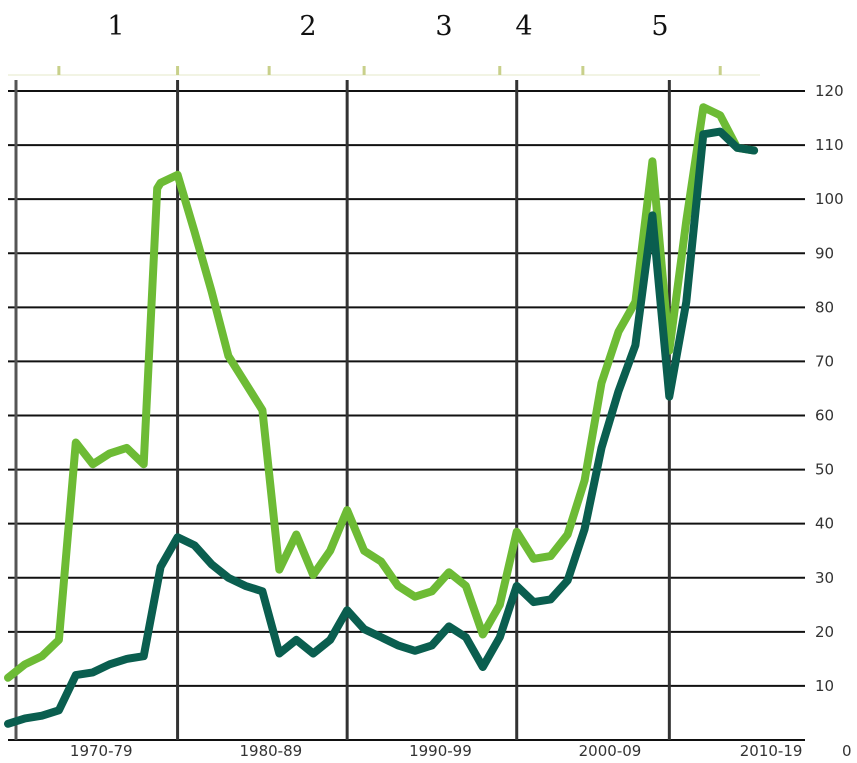  What do you see at coordinates (824, 307) in the screenshot?
I see `y-tick-label-80: 80` at bounding box center [824, 307].